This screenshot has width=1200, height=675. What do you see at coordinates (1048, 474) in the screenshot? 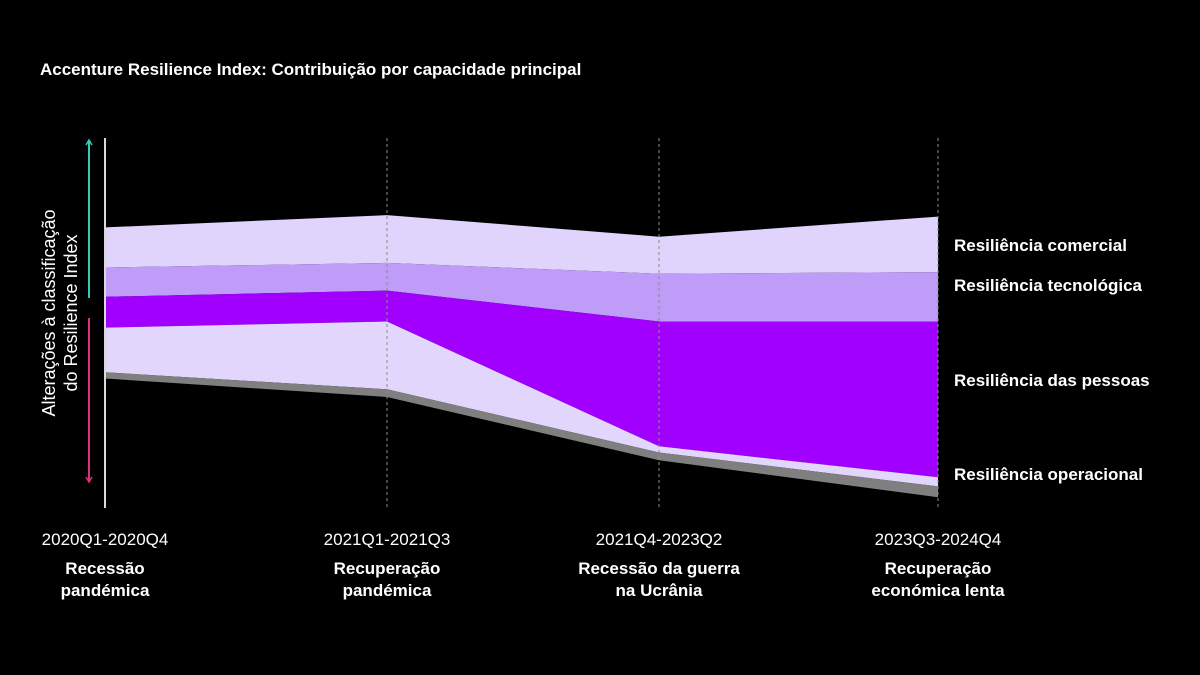
I see `series-label-operacional: Resiliência operacional` at bounding box center [1048, 474].